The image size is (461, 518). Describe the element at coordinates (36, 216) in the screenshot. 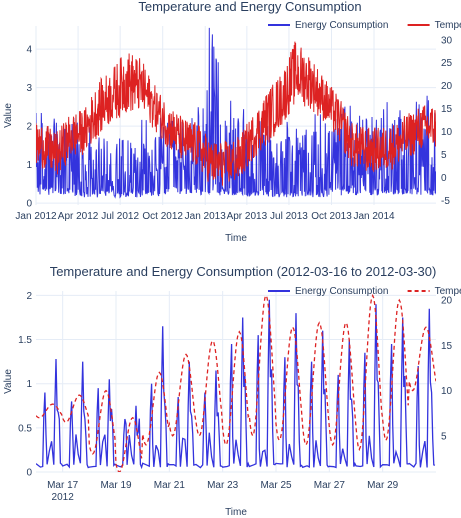

I see `x-tick-label: Jan 2012` at that location.